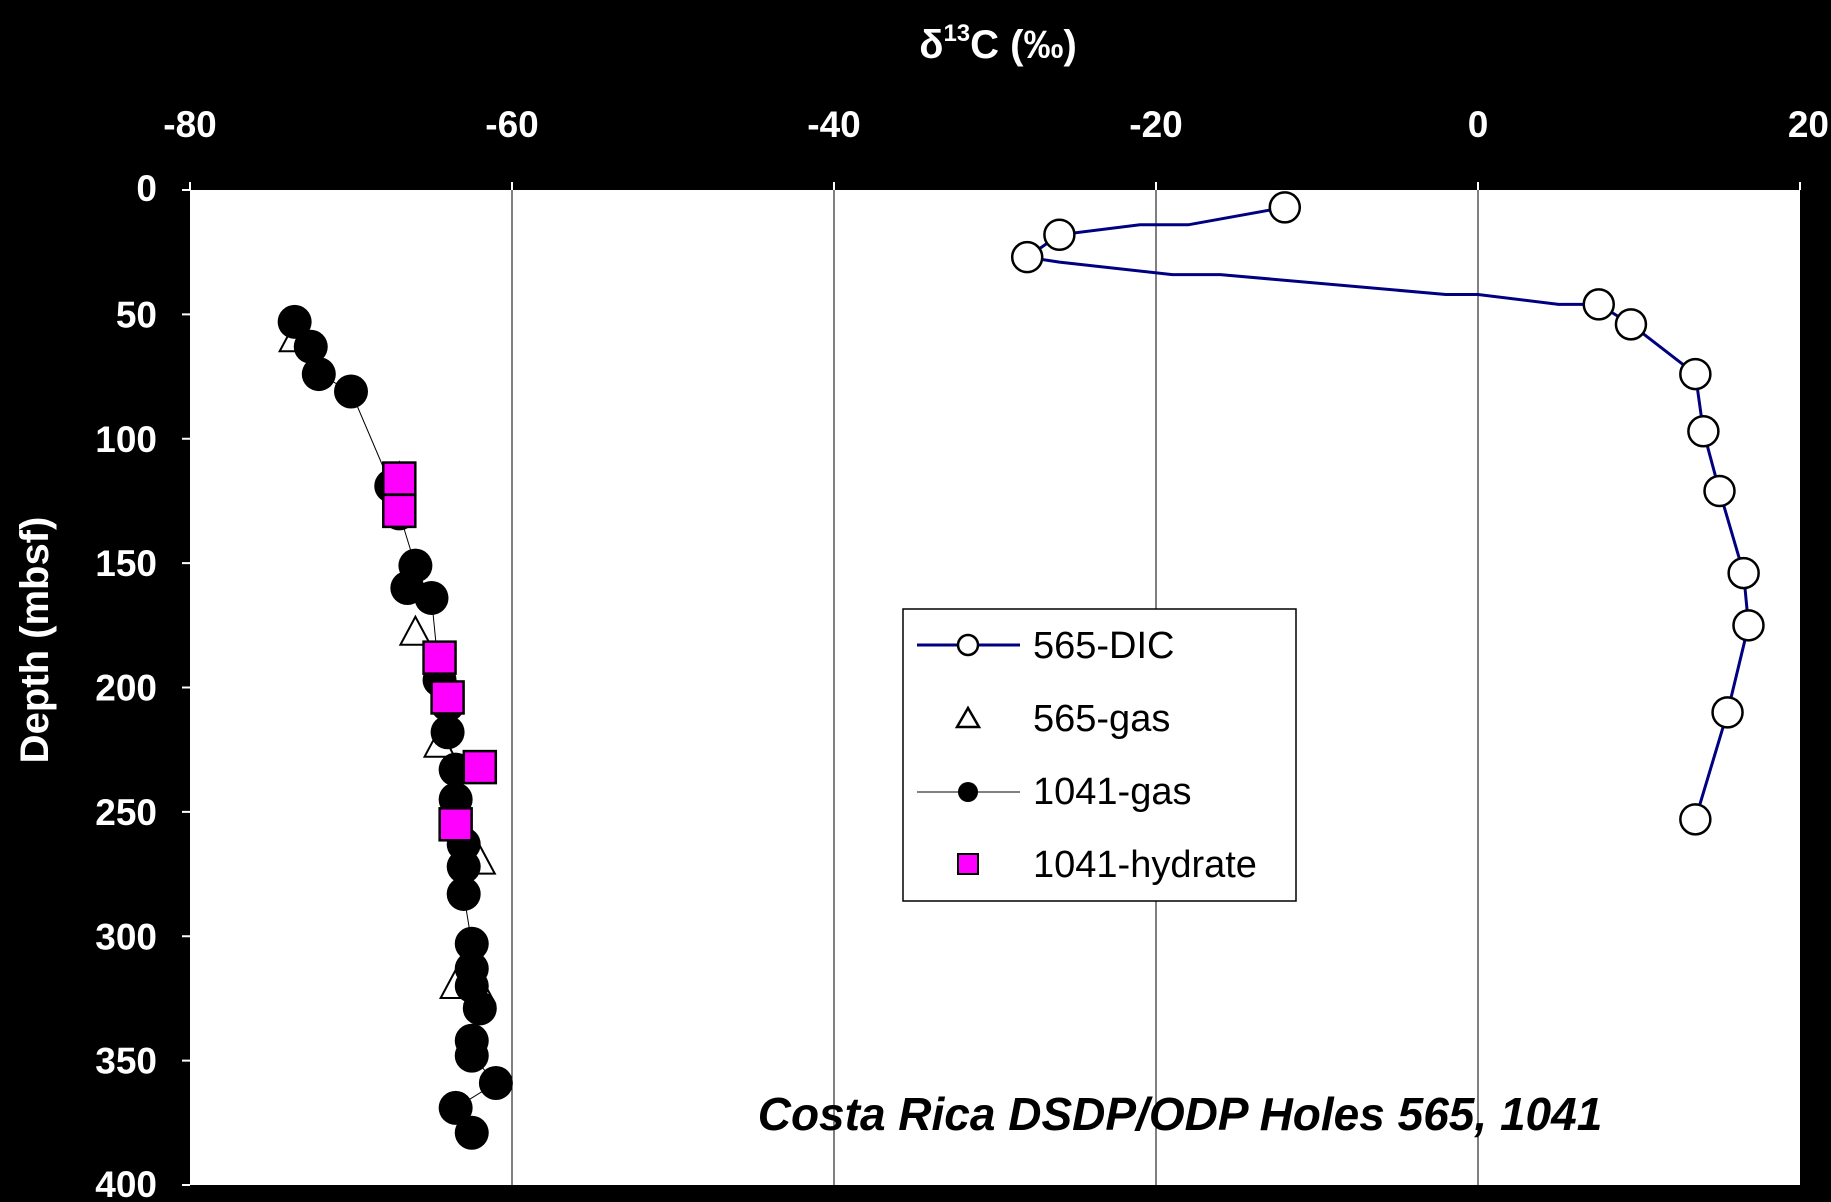  I want to click on legend-box, so click(1099, 755).